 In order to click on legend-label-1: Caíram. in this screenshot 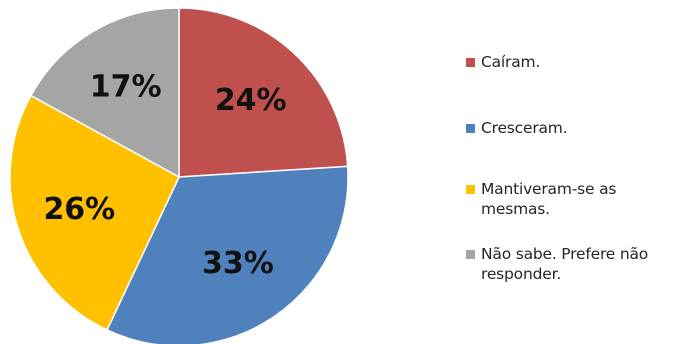, I will do `click(510, 62)`.